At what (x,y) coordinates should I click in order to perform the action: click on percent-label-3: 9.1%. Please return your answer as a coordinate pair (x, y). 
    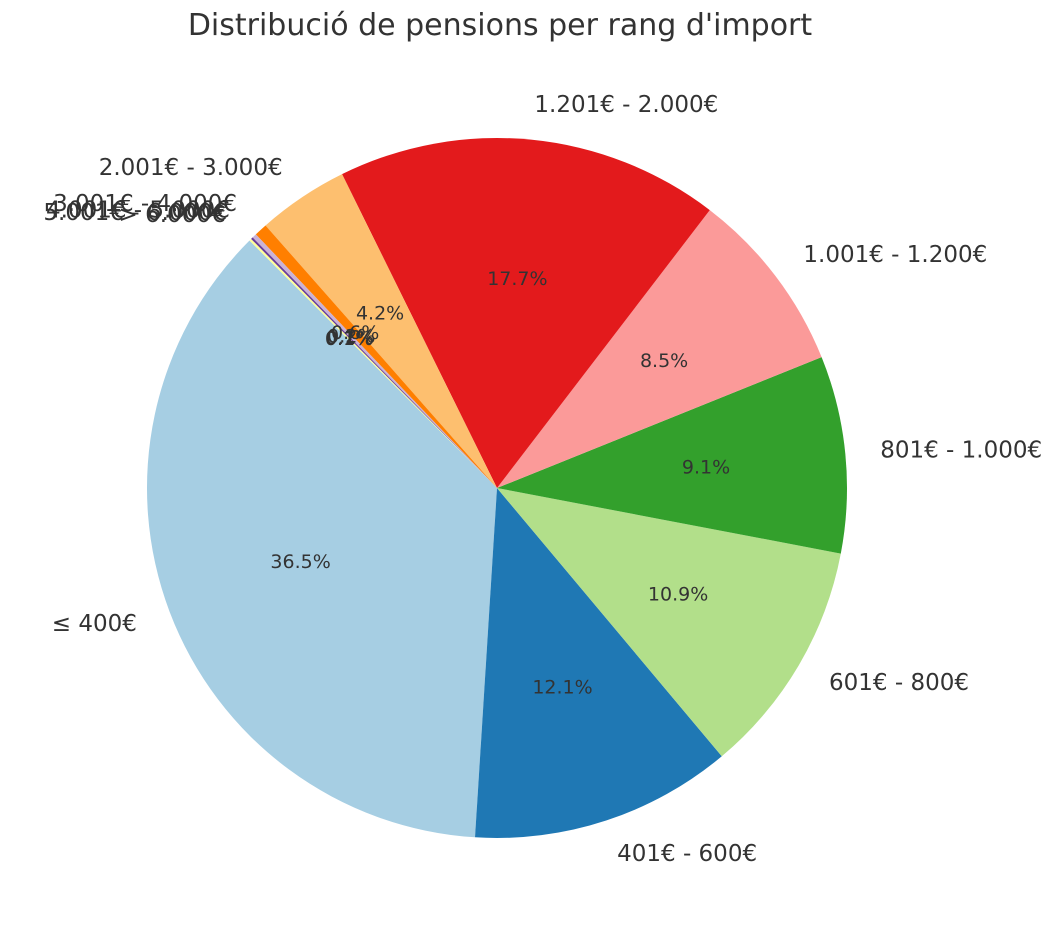
    Looking at the image, I should click on (706, 468).